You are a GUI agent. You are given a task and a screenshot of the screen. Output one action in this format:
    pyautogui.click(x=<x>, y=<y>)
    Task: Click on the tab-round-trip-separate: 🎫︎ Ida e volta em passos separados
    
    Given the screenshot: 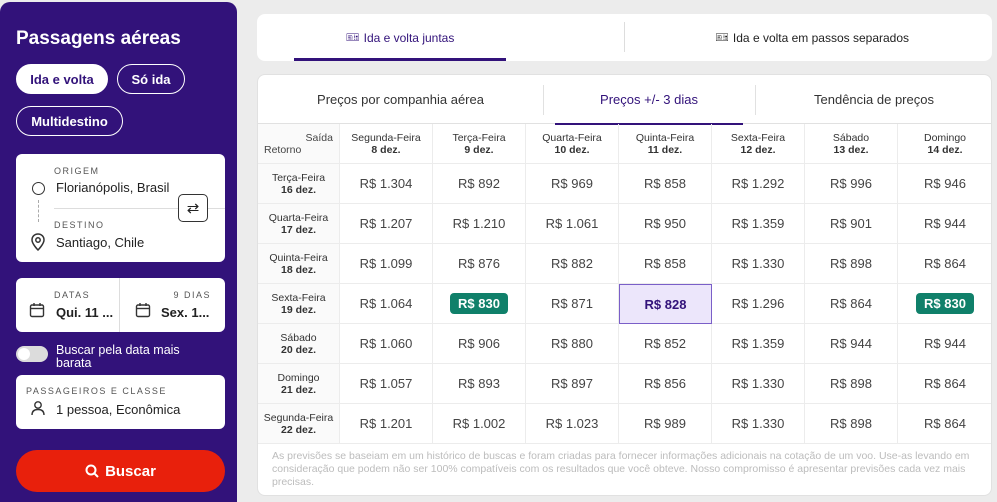 What is the action you would take?
    pyautogui.click(x=812, y=37)
    